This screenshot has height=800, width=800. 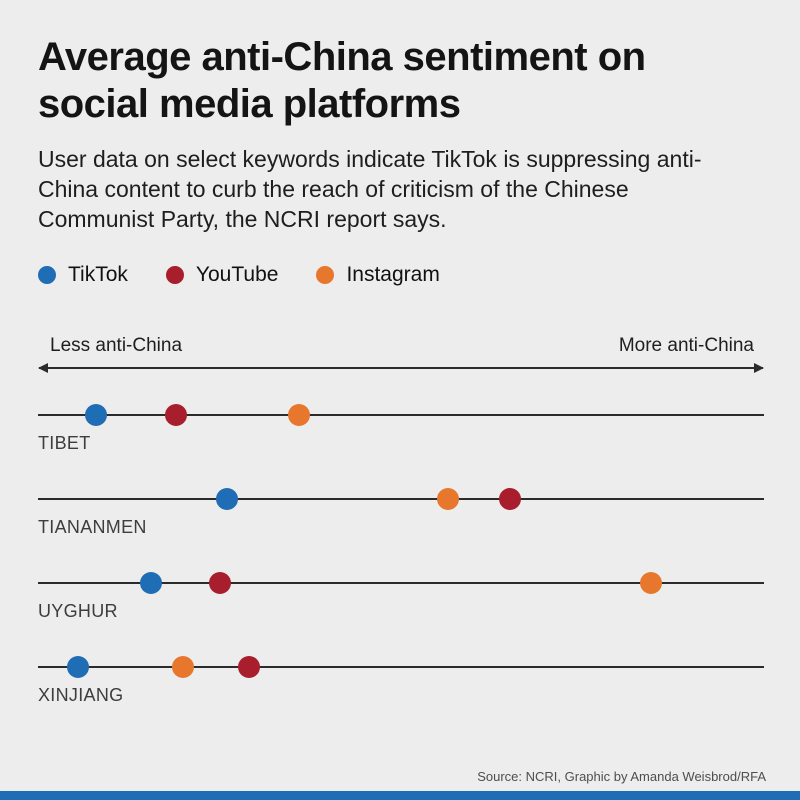 I want to click on x-axis: Less anti-China More anti-China, so click(x=401, y=354).